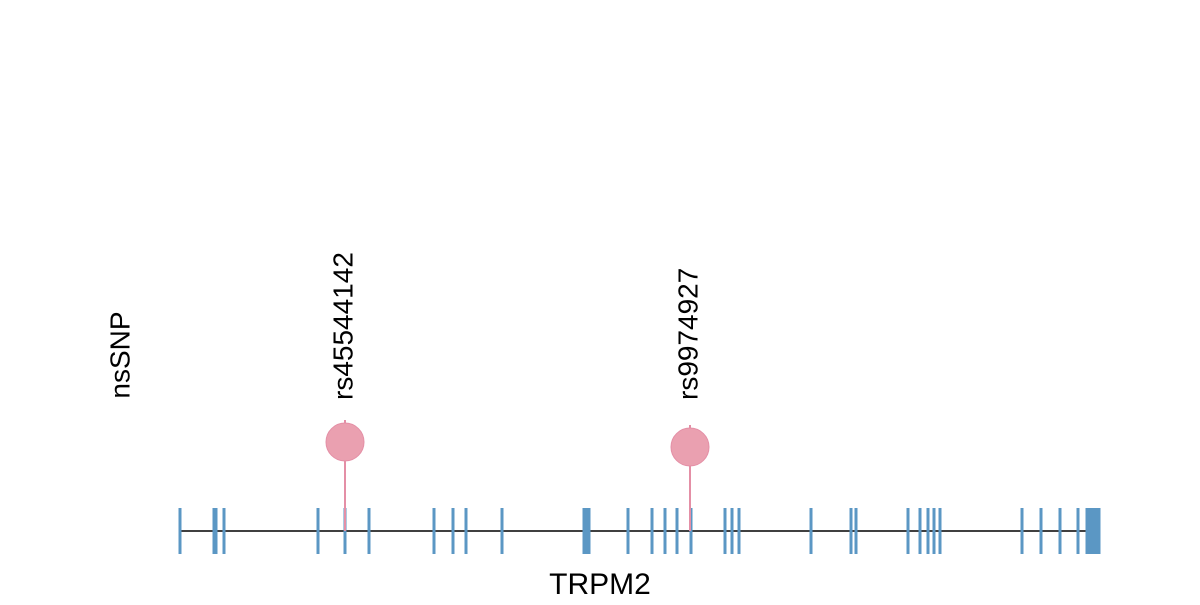  I want to click on exons, so click(639, 531).